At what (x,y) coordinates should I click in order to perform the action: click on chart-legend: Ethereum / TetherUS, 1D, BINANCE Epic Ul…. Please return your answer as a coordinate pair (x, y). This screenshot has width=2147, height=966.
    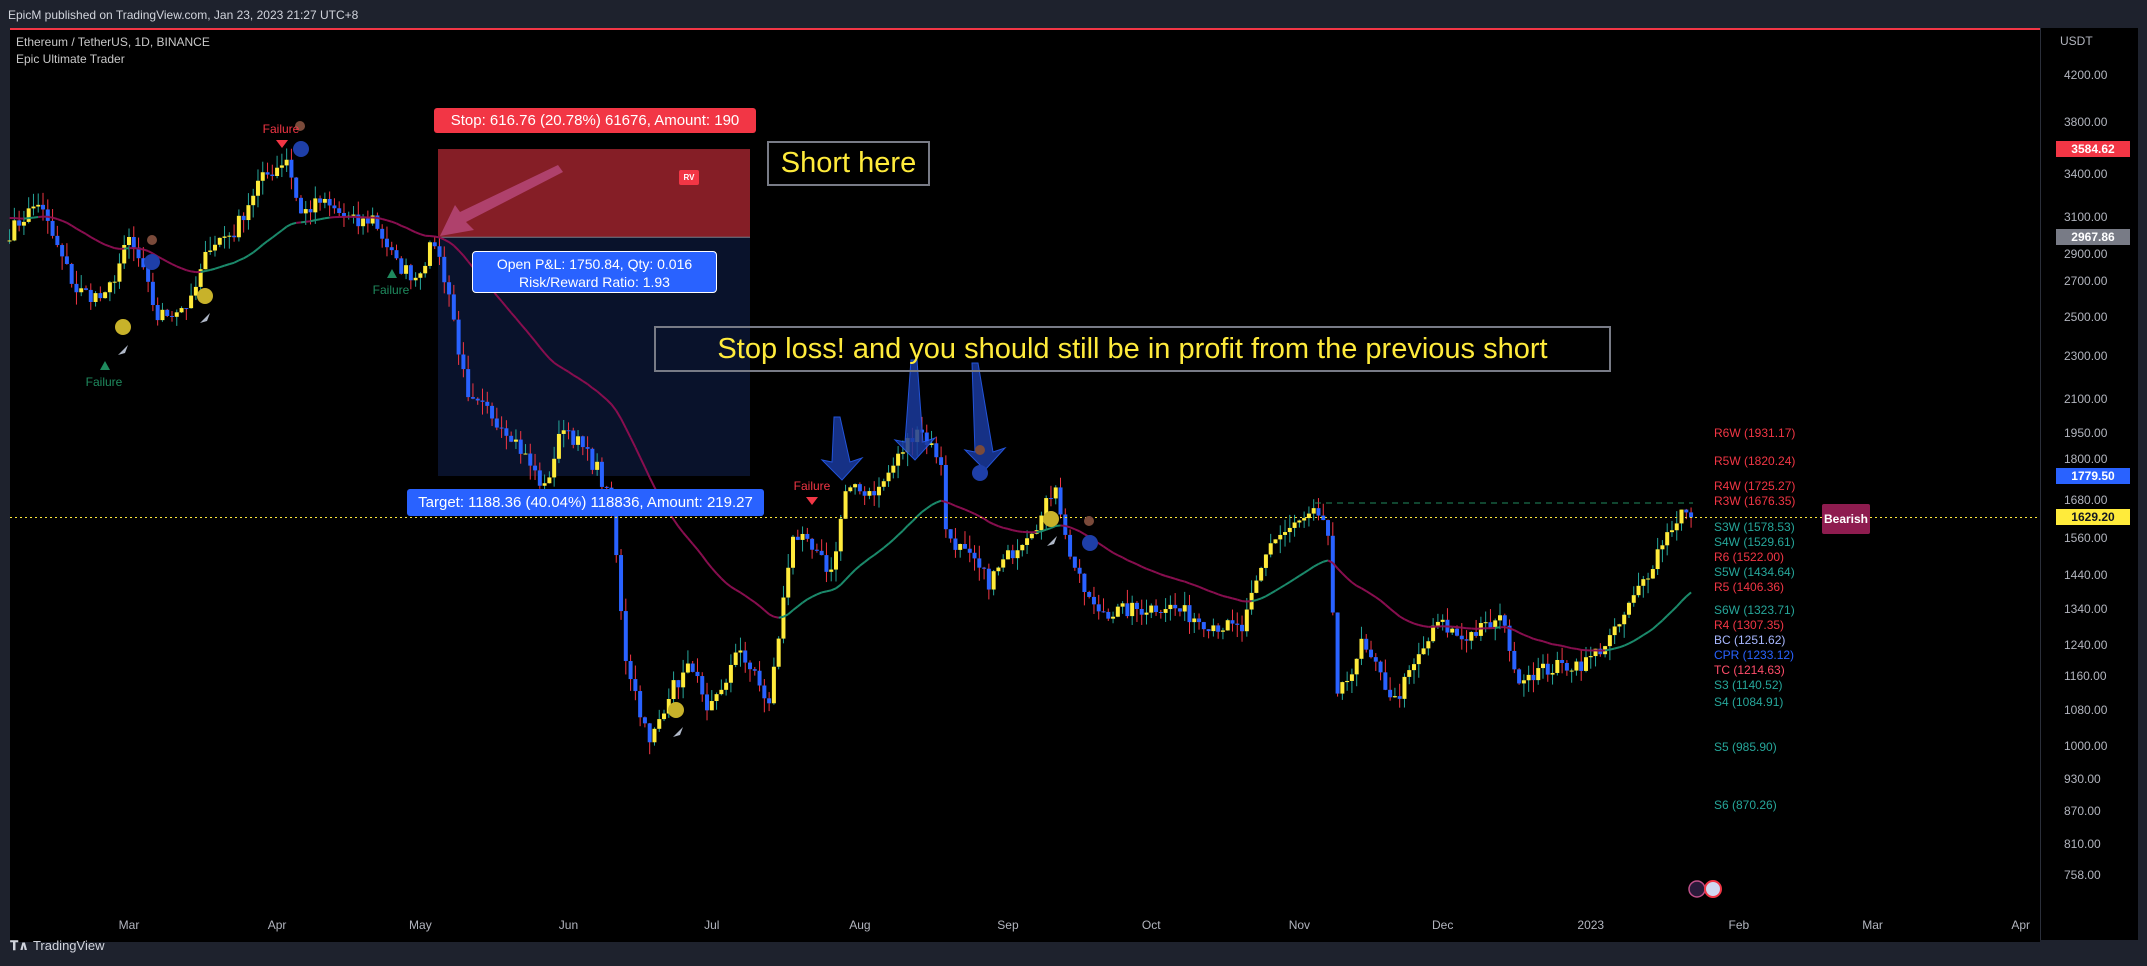
    Looking at the image, I should click on (113, 51).